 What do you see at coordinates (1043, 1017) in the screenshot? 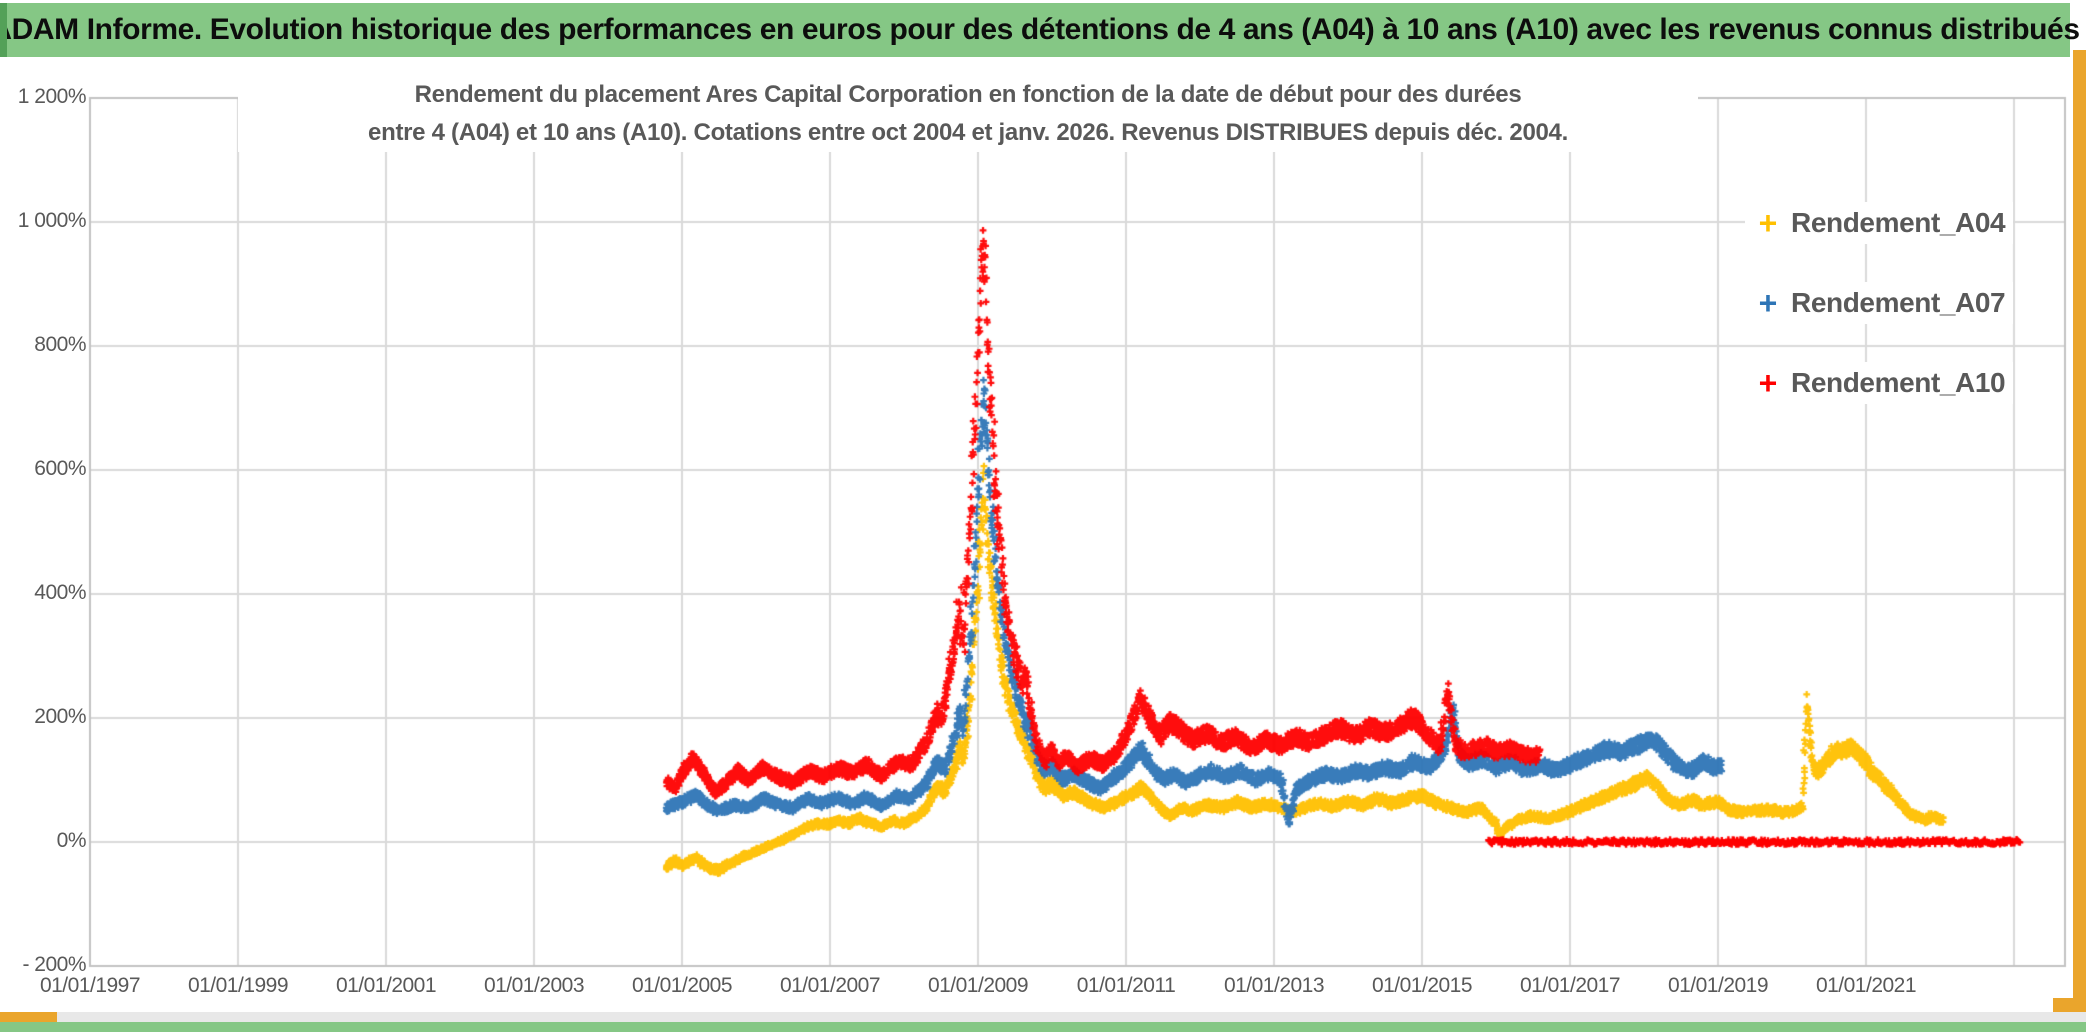
I see `bottom-scroll-strip` at bounding box center [1043, 1017].